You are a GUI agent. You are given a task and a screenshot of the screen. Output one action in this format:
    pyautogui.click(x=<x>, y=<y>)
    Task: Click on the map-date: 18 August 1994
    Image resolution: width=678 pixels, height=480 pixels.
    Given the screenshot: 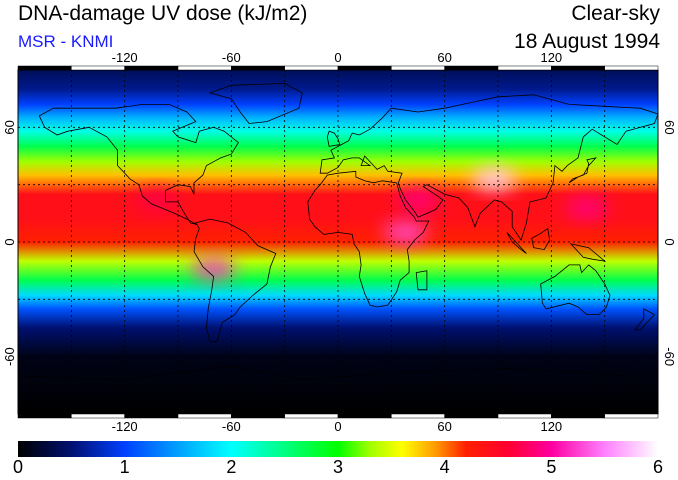 What is the action you would take?
    pyautogui.click(x=587, y=41)
    